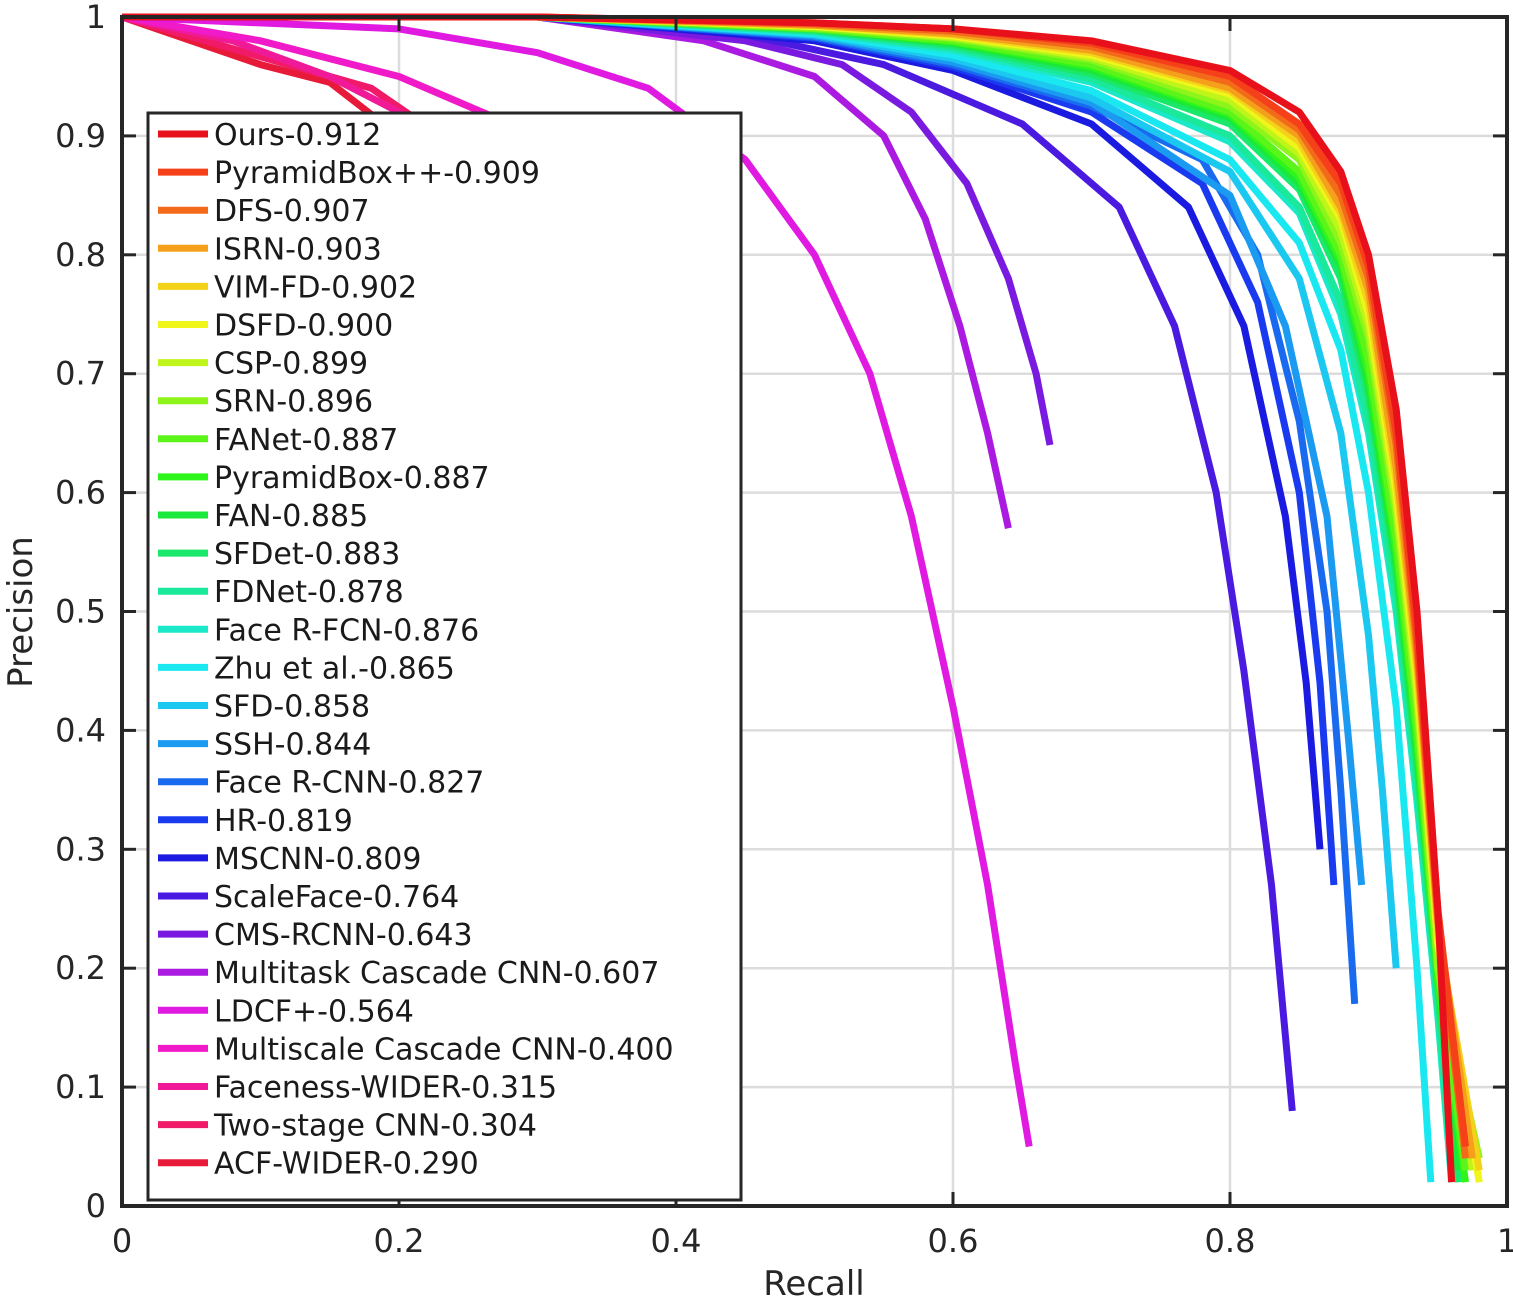  Describe the element at coordinates (80, 255) in the screenshot. I see `y-tick-label: 0.8` at that location.